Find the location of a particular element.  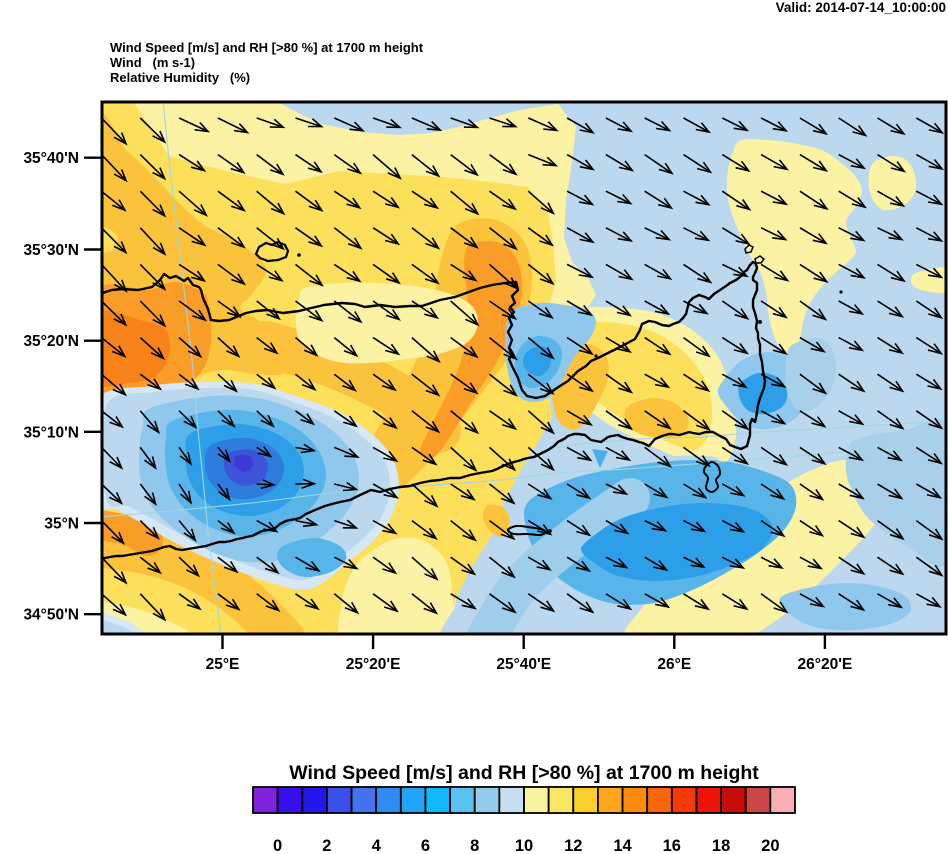

svg-text: 12 is located at coordinates (573, 845).